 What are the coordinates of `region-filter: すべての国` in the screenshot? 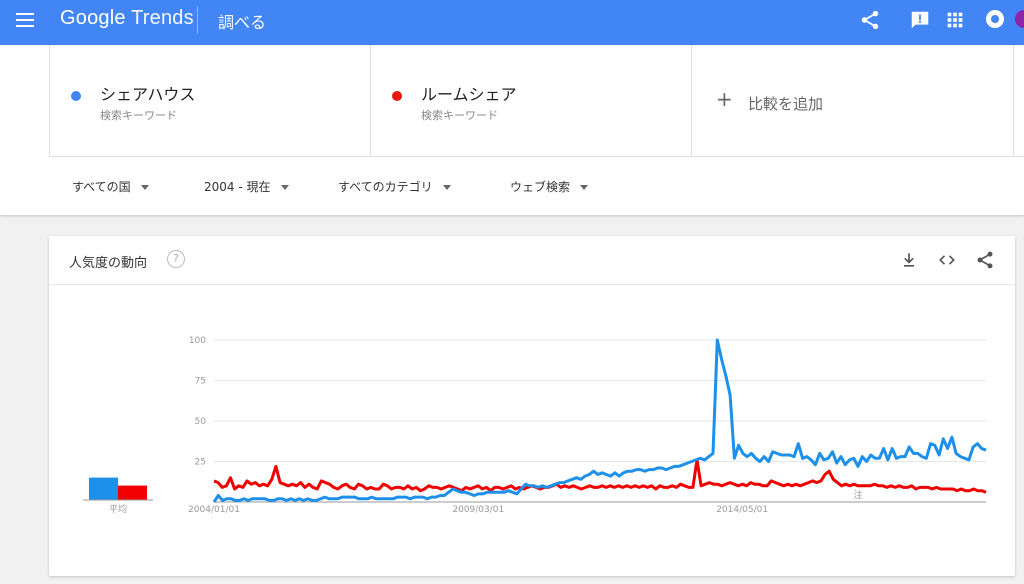 It's located at (110, 186).